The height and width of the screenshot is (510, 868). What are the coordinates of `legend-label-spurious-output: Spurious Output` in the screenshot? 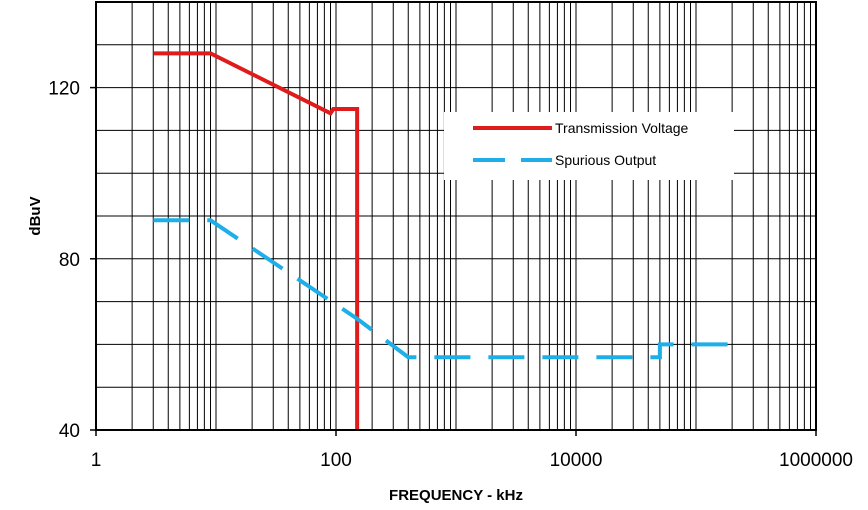 It's located at (605, 160).